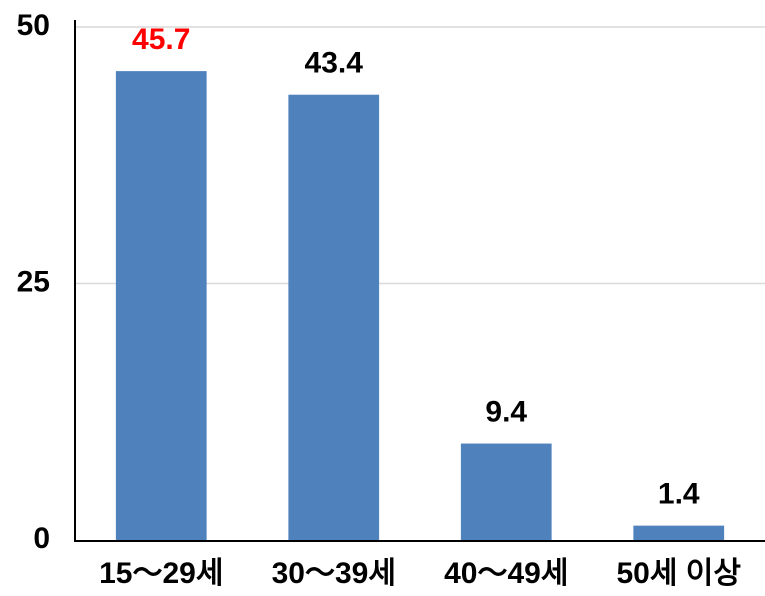 The height and width of the screenshot is (596, 765). I want to click on x-tick-label: 40～49세, so click(506, 573).